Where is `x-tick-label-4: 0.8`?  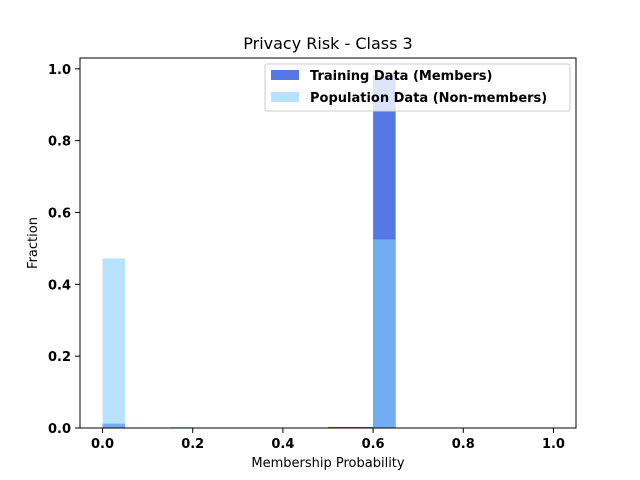
x-tick-label-4: 0.8 is located at coordinates (463, 444).